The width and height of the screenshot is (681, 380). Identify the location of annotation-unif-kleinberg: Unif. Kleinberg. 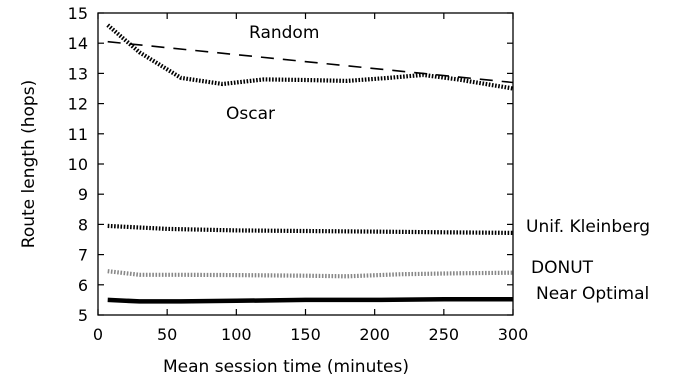
(588, 227).